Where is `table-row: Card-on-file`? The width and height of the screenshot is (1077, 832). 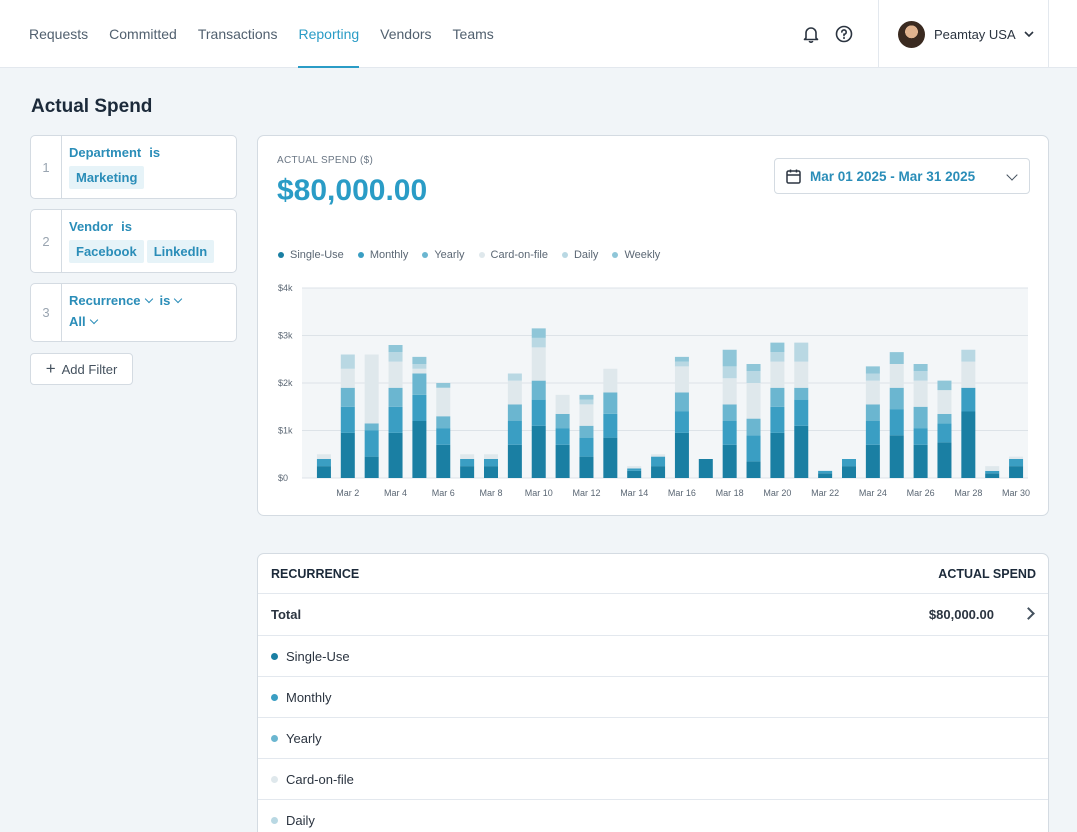 table-row: Card-on-file is located at coordinates (653, 779).